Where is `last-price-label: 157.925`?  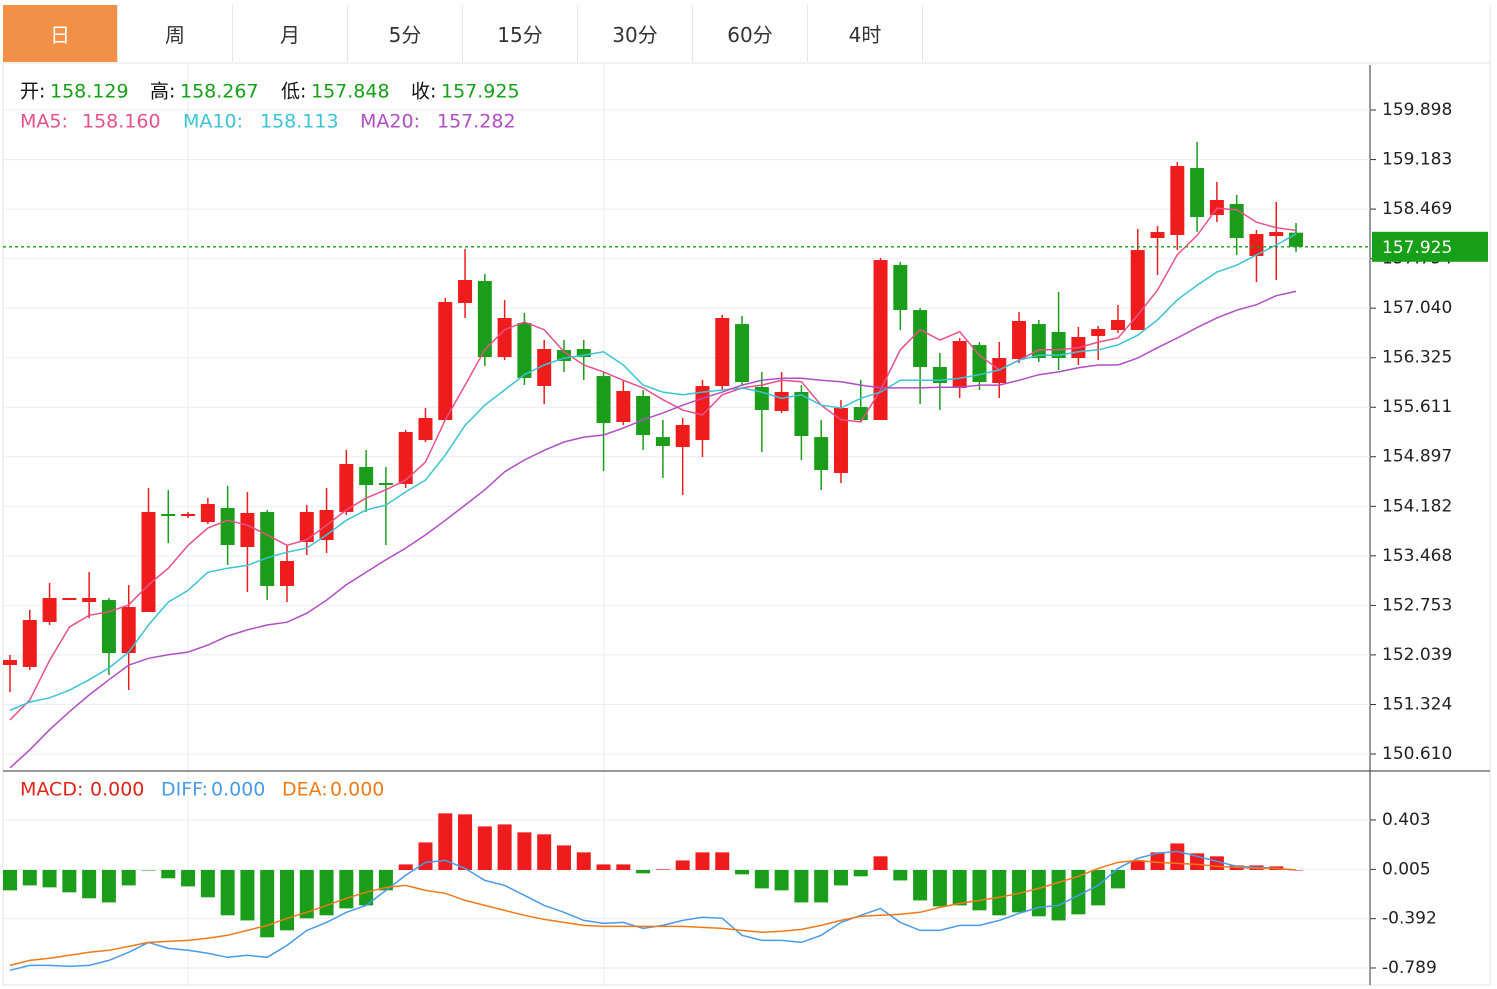
last-price-label: 157.925 is located at coordinates (1417, 248).